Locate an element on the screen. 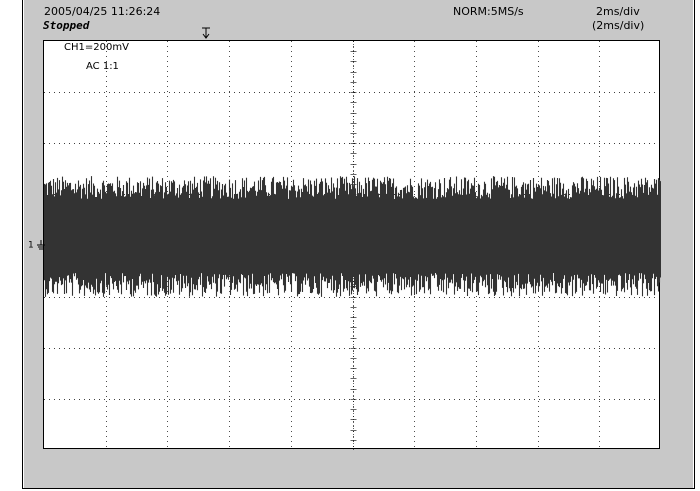  acquisition-mode: NORM:5MS/s is located at coordinates (488, 11).